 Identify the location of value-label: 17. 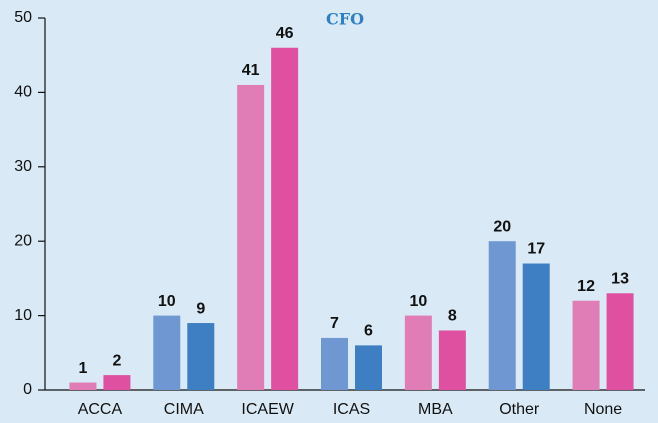
(536, 249).